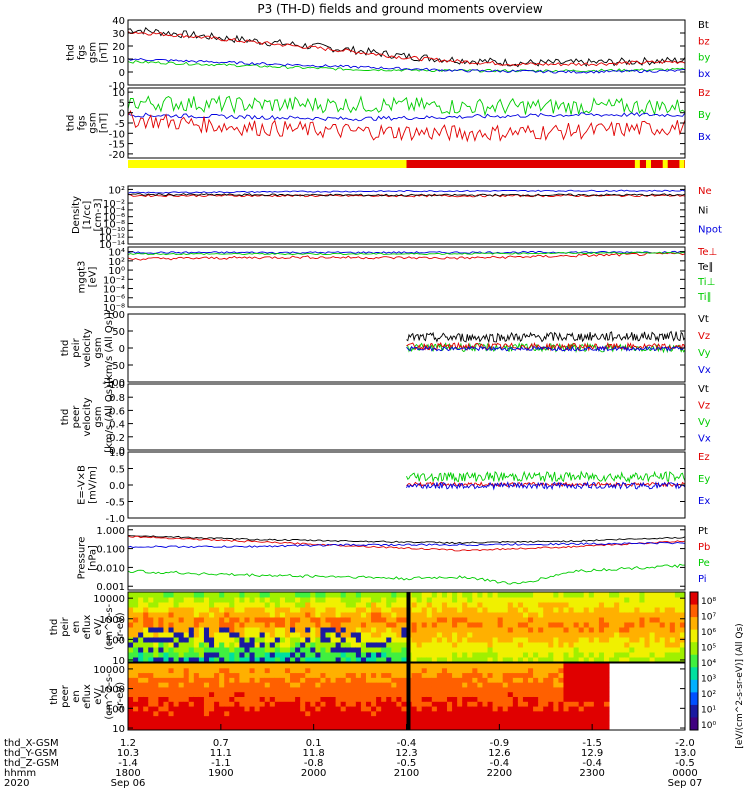  I want to click on time-axis-tick-label: 1900, so click(220, 773).